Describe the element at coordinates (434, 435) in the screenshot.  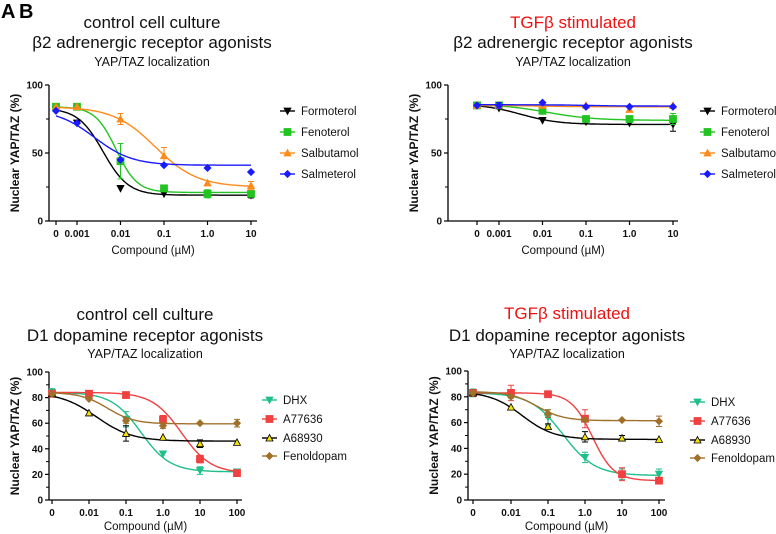
I see `y-axis-label: Nuclear YAP/TAZ (%)` at that location.